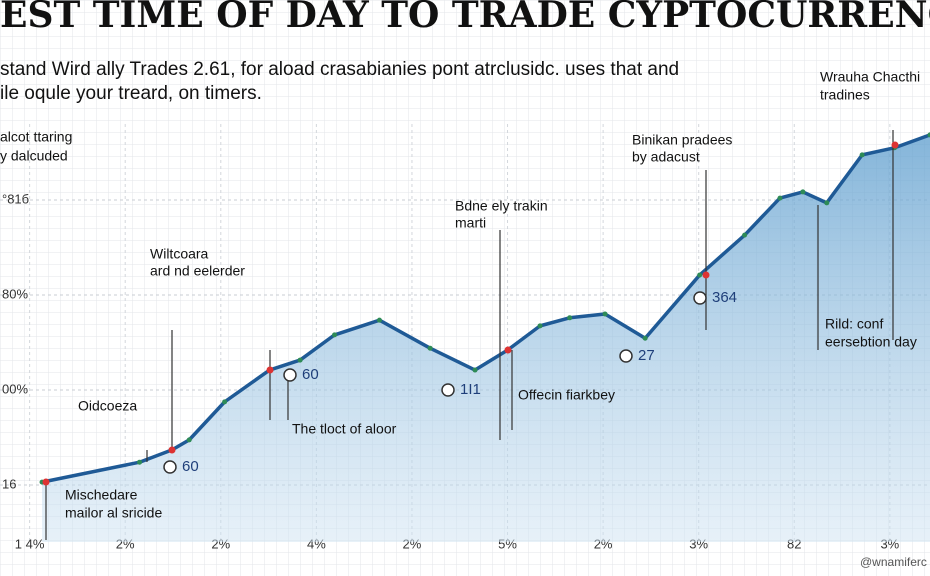 The width and height of the screenshot is (930, 576). I want to click on annotation: marti, so click(470, 223).